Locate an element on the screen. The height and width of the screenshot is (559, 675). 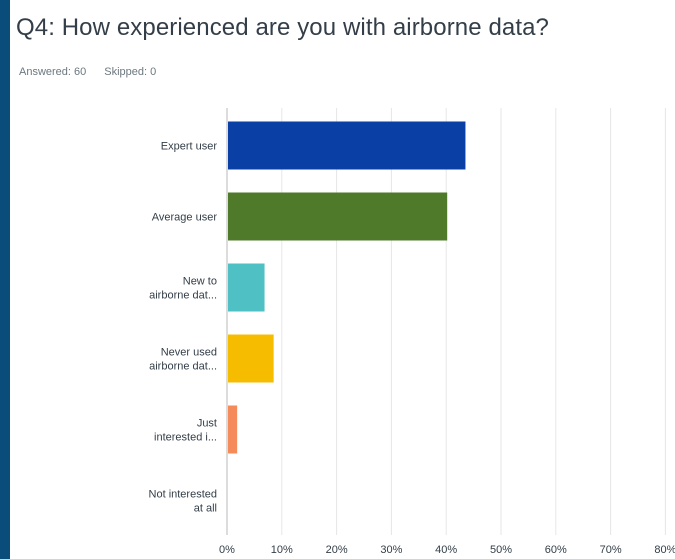
category-label: Not interested is located at coordinates (183, 495).